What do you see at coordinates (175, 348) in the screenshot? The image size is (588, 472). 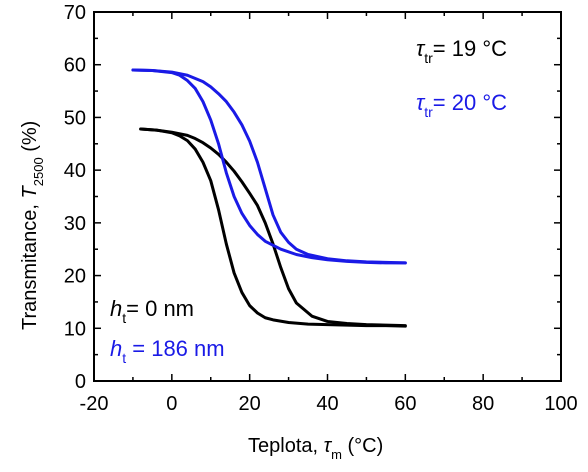 I see `annotation-h-blue-text: = 186 nm` at bounding box center [175, 348].